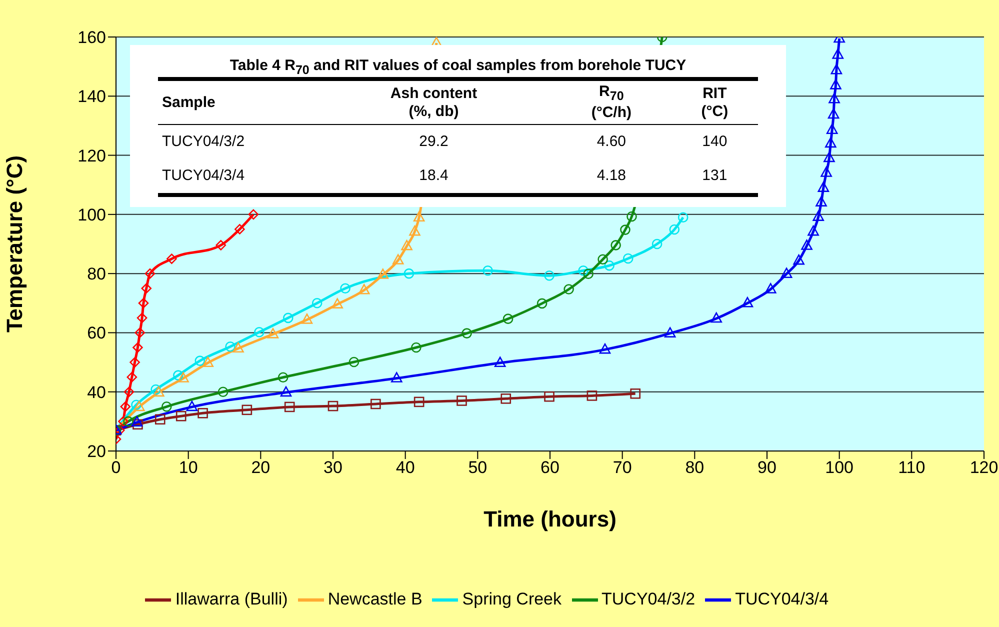 This screenshot has width=999, height=627. What do you see at coordinates (434, 142) in the screenshot?
I see `annotation: 29.2` at bounding box center [434, 142].